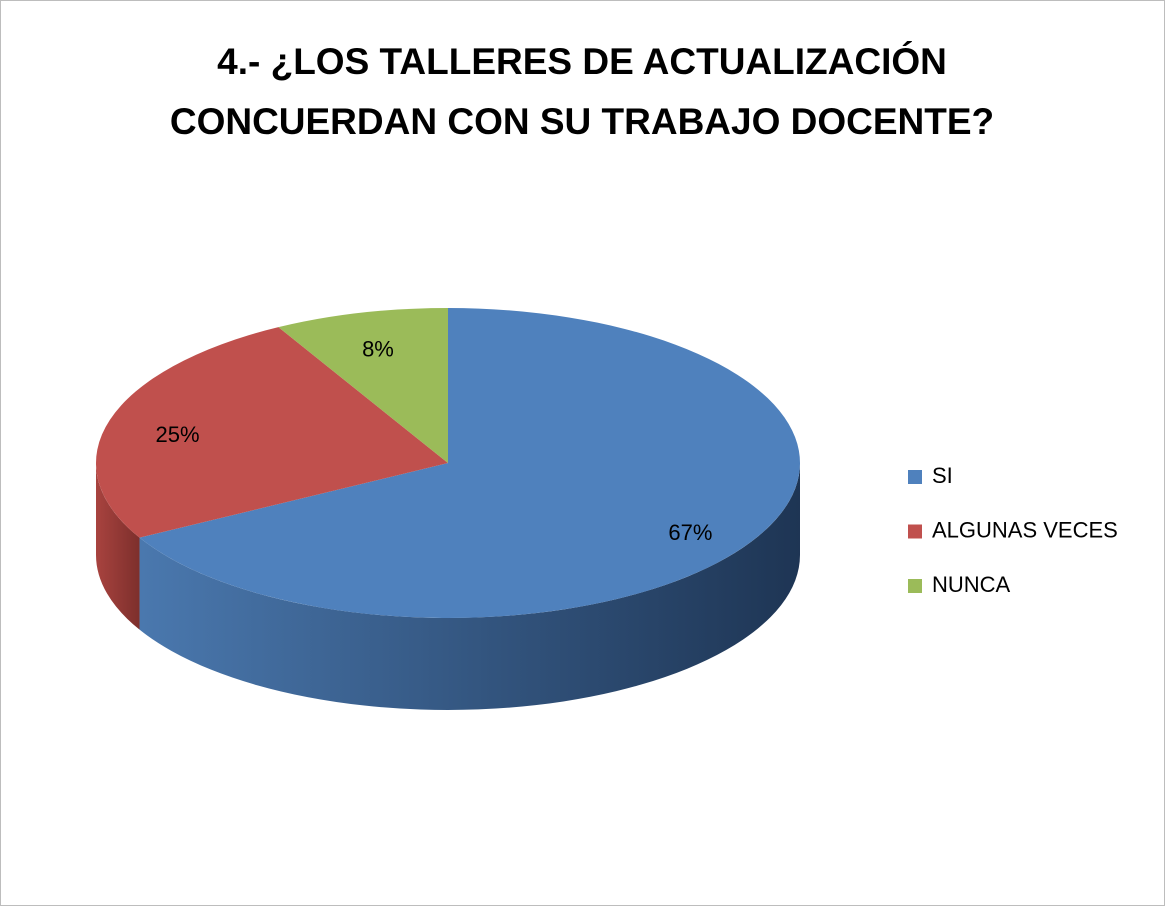  What do you see at coordinates (1025, 529) in the screenshot?
I see `legend-label: ALGUNAS VECES` at bounding box center [1025, 529].